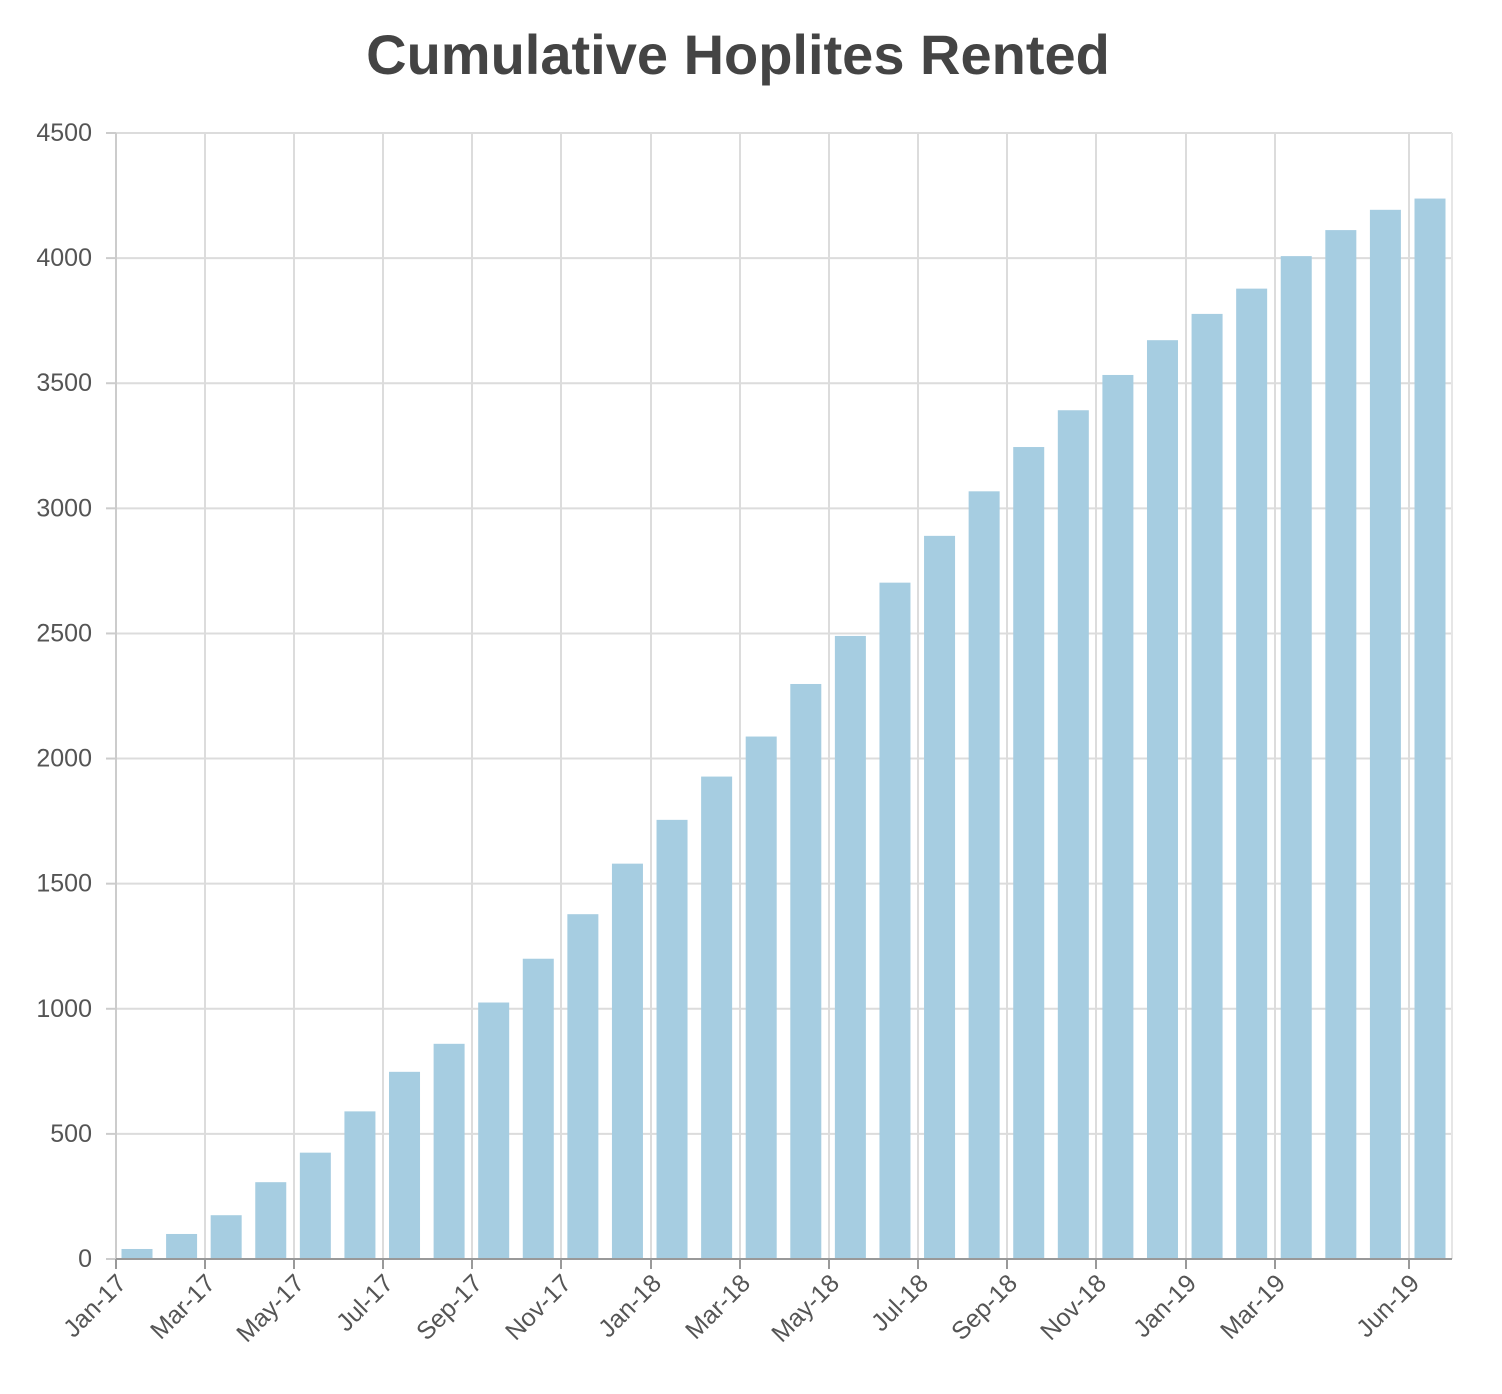  Describe the element at coordinates (64, 759) in the screenshot. I see `y-tick-label: 2000` at that location.